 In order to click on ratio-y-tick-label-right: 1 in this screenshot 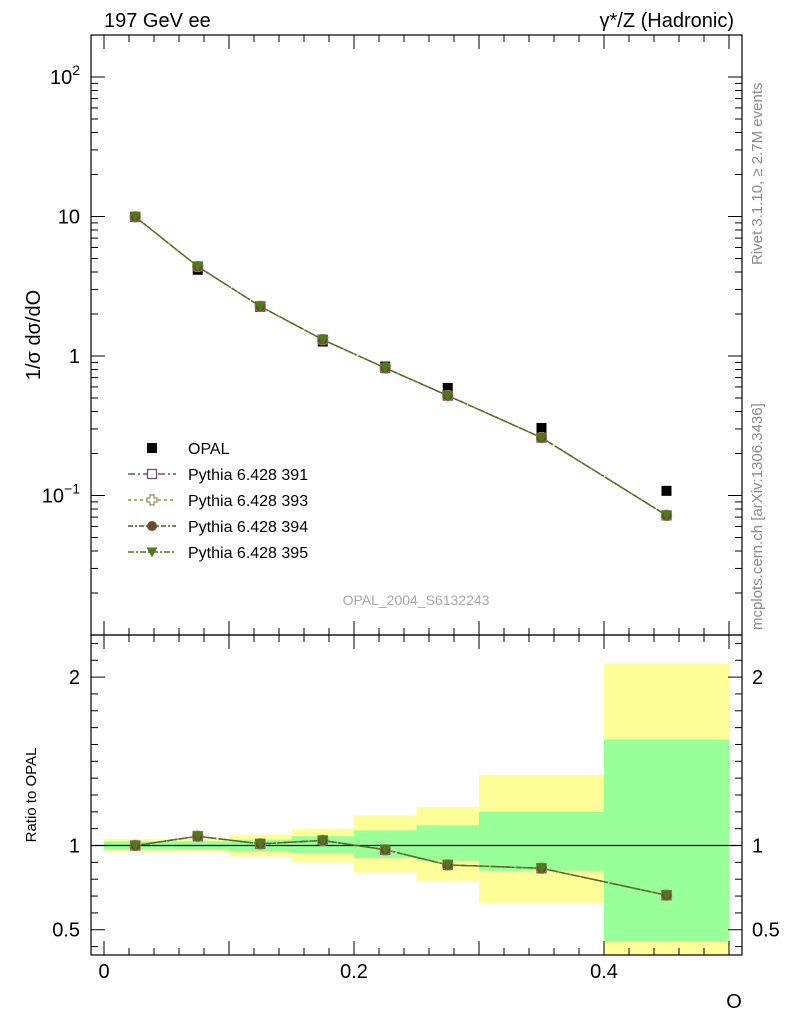, I will do `click(757, 847)`.